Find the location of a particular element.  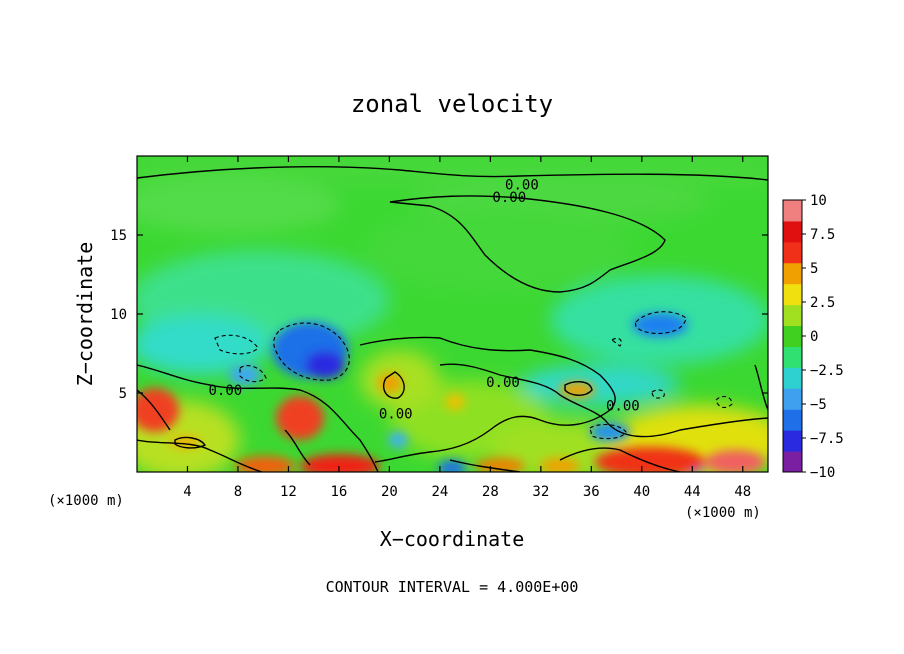

y-tick-label: 5 is located at coordinates (123, 394).